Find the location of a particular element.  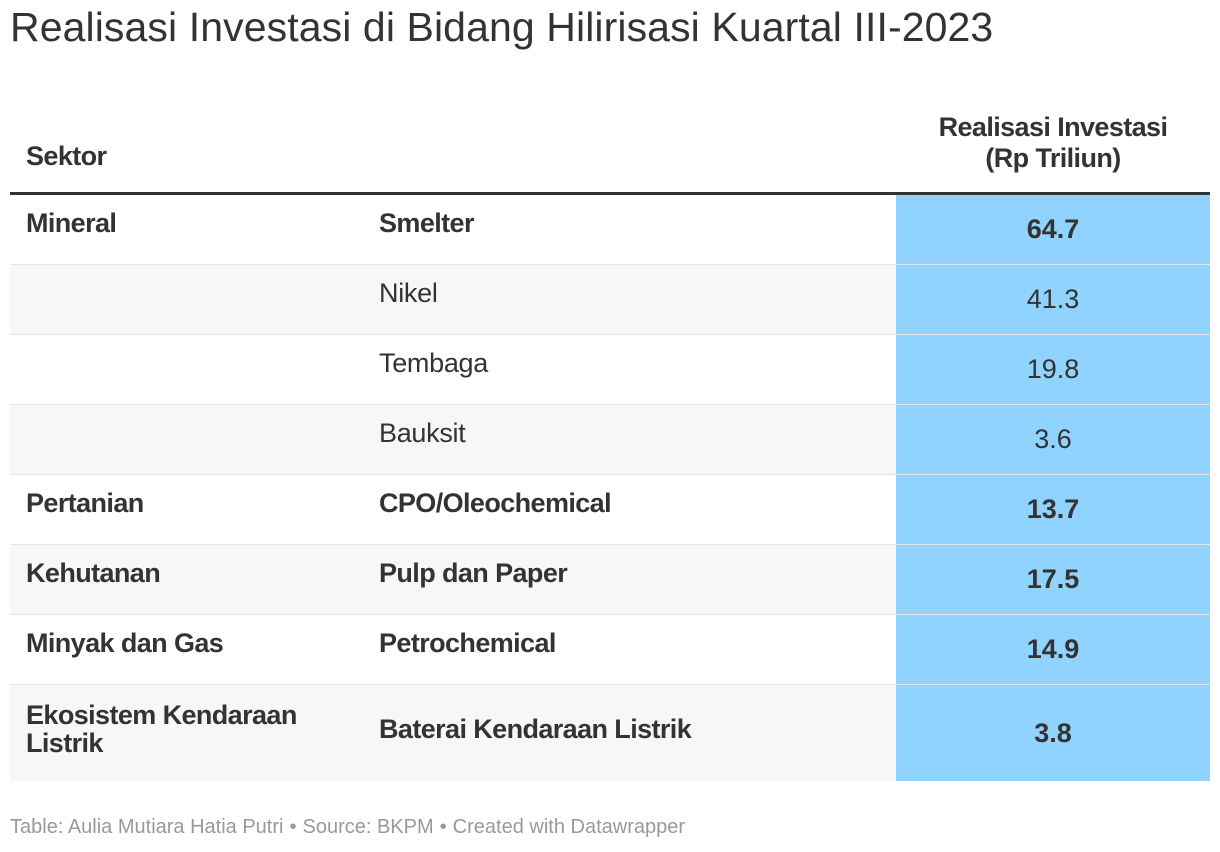

header-sektor: Sektor is located at coordinates (66, 156).